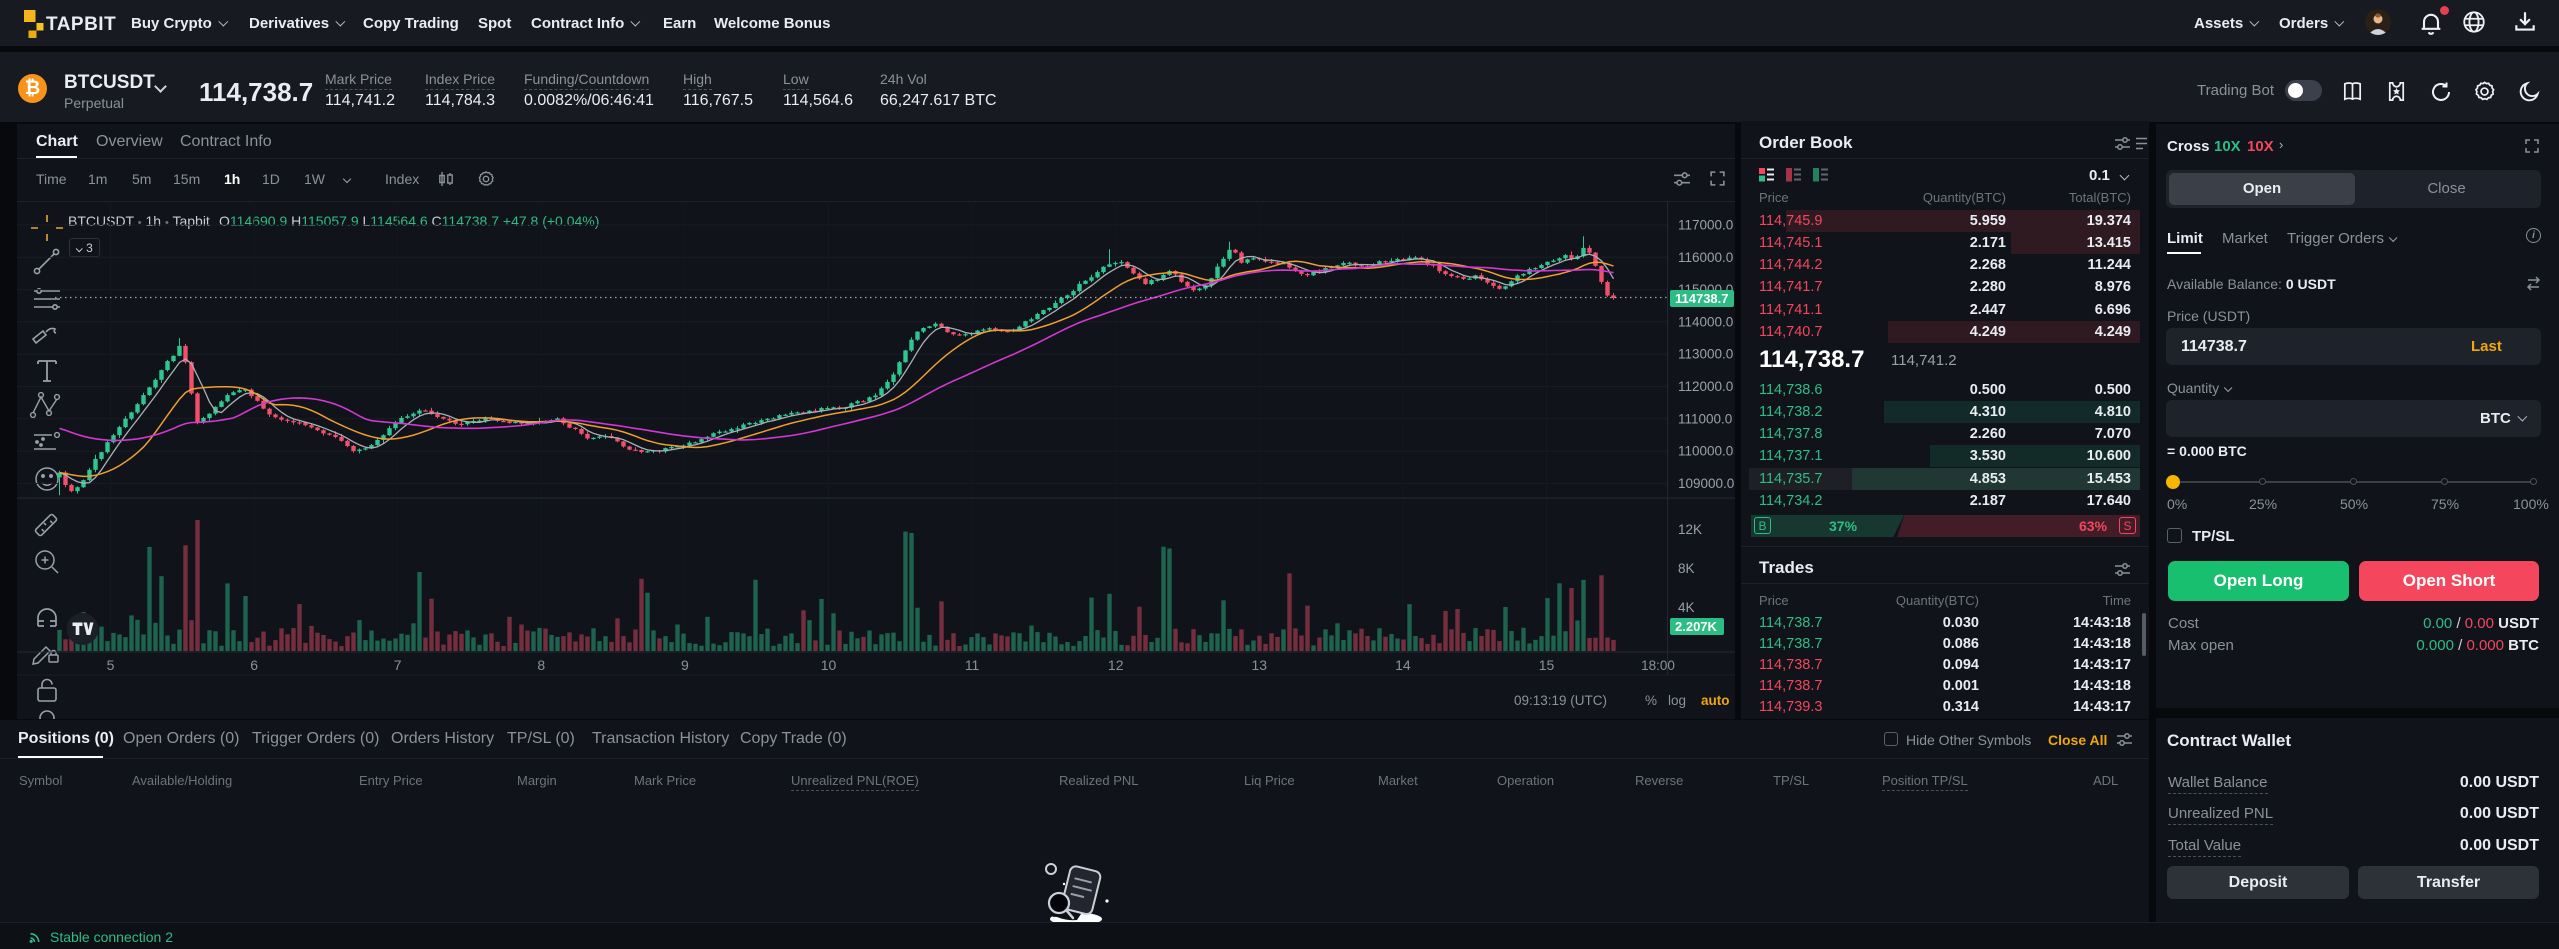 The height and width of the screenshot is (949, 2559). Describe the element at coordinates (1705, 321) in the screenshot. I see `svg-text: 114000.0` at that location.